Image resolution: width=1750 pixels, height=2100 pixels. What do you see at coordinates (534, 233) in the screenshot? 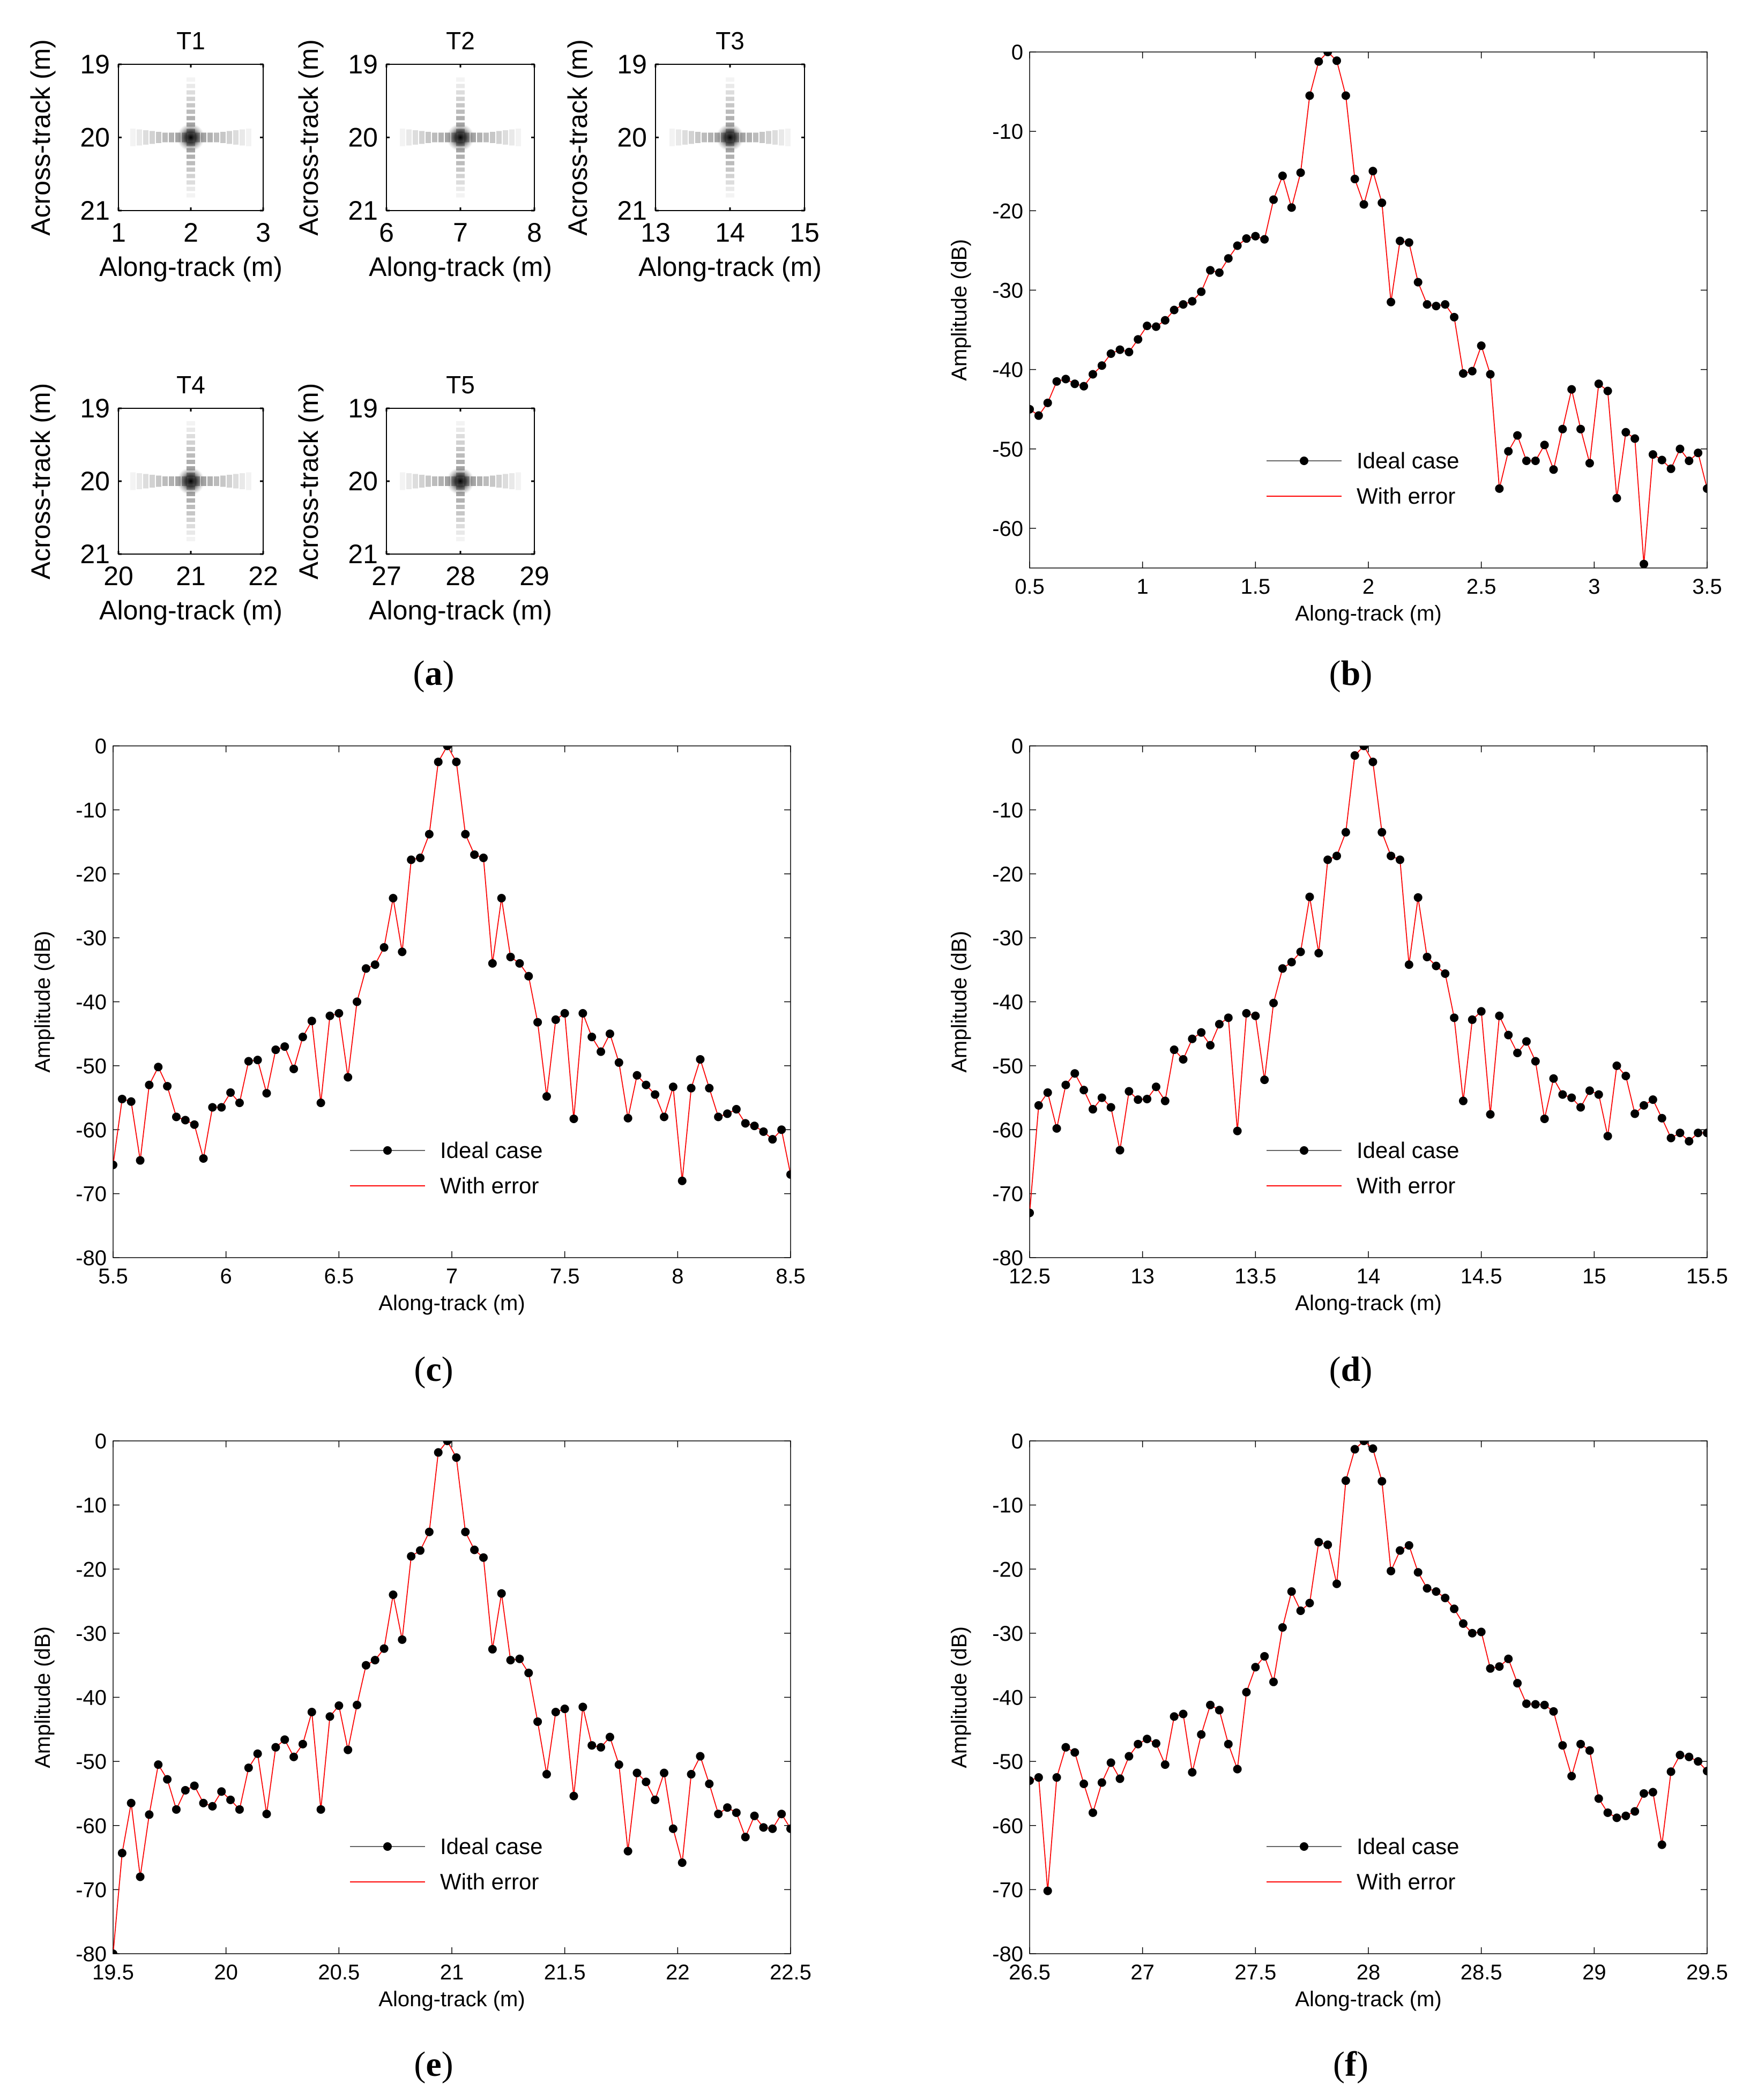
I see `x-tick-label: 8` at bounding box center [534, 233].